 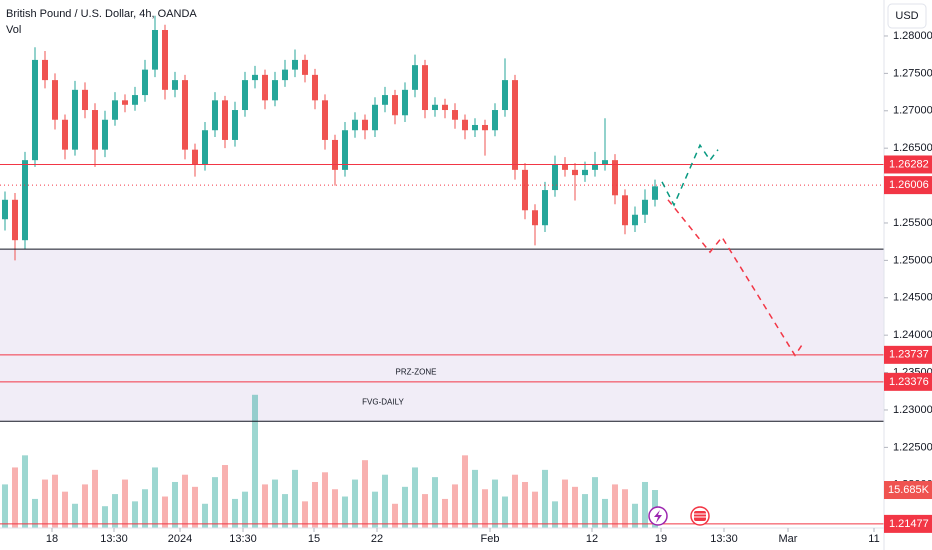 I want to click on annotation: FVG-DAILY, so click(x=383, y=402).